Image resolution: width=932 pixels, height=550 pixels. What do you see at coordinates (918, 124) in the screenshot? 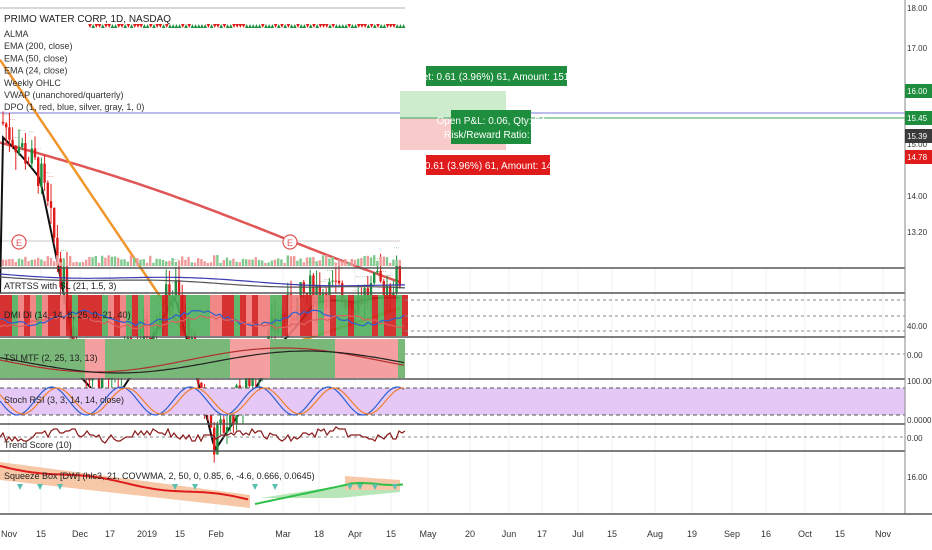
I see `price-tags: 16.0015.4515.3914.78` at bounding box center [918, 124].